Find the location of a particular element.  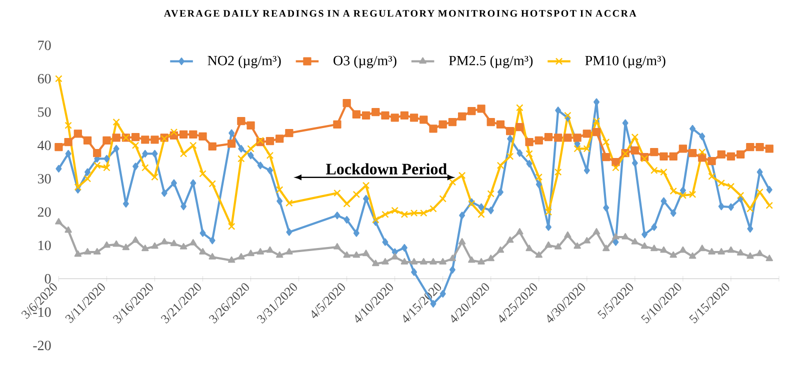

y-tick-label: 0 is located at coordinates (47, 279).